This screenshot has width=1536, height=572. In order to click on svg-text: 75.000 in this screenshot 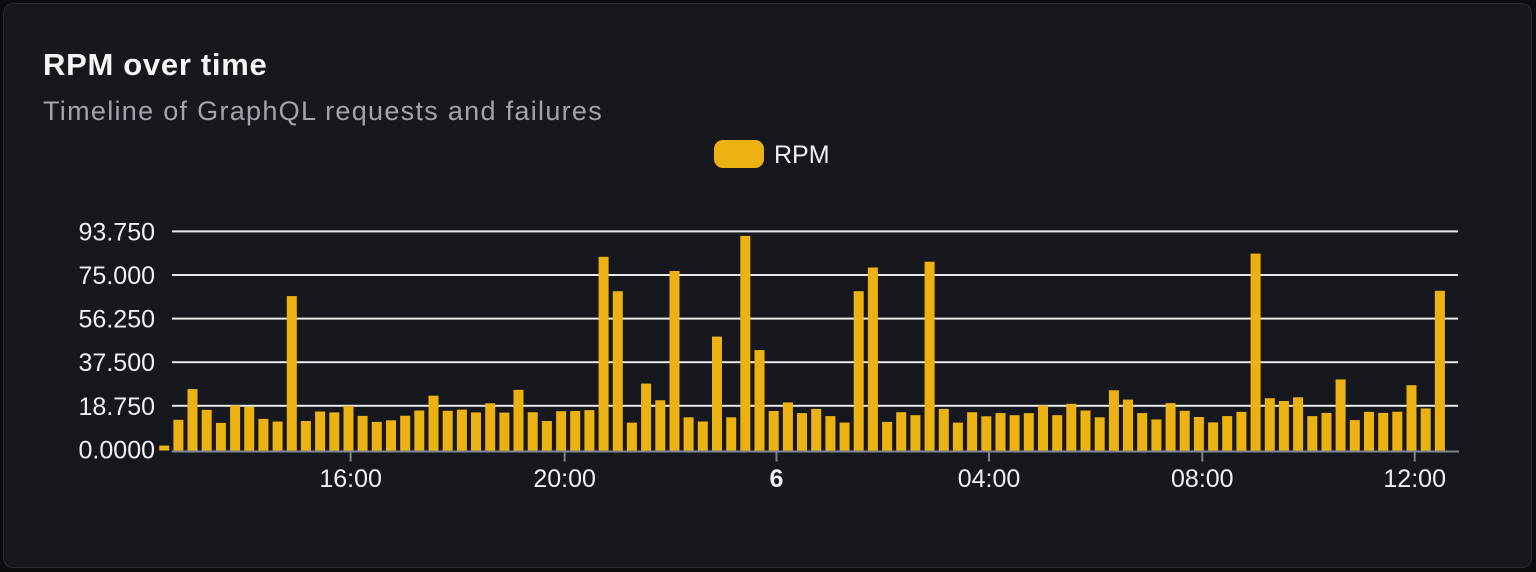, I will do `click(117, 276)`.